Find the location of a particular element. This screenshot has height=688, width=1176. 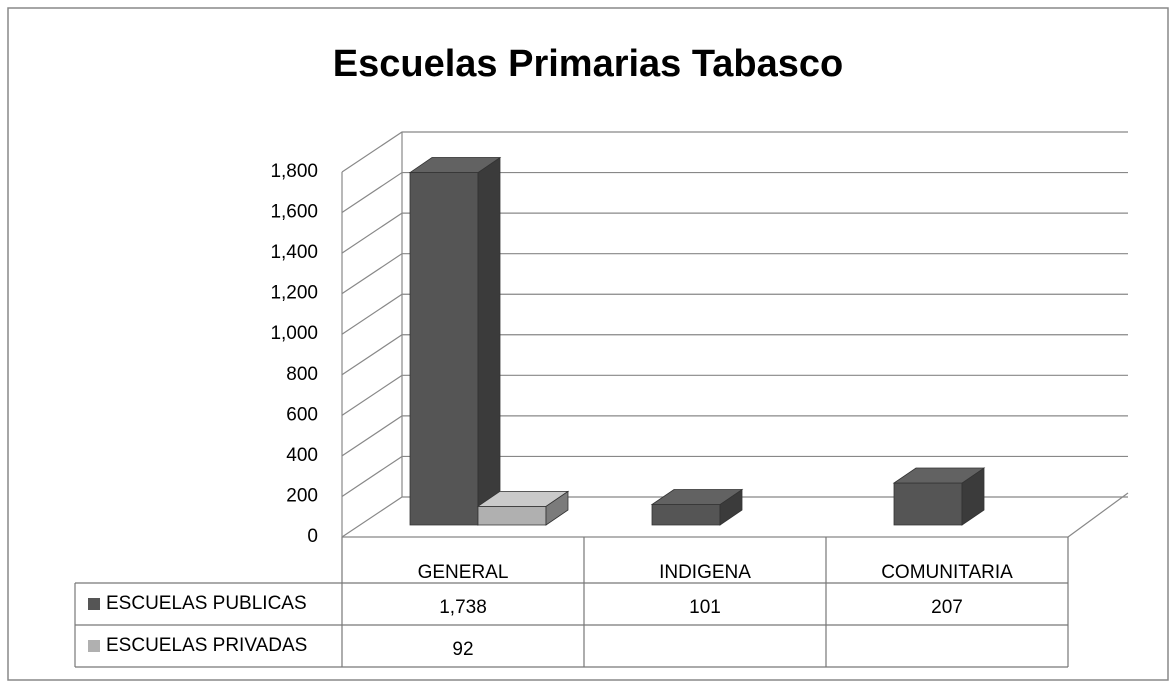

y-tick-label: 0 is located at coordinates (312, 536).